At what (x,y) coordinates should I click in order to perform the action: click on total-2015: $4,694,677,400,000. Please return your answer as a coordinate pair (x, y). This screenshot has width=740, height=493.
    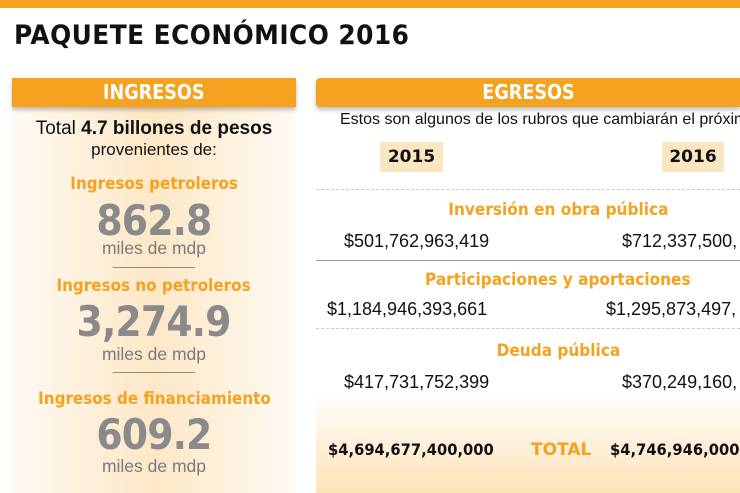
    Looking at the image, I should click on (411, 449).